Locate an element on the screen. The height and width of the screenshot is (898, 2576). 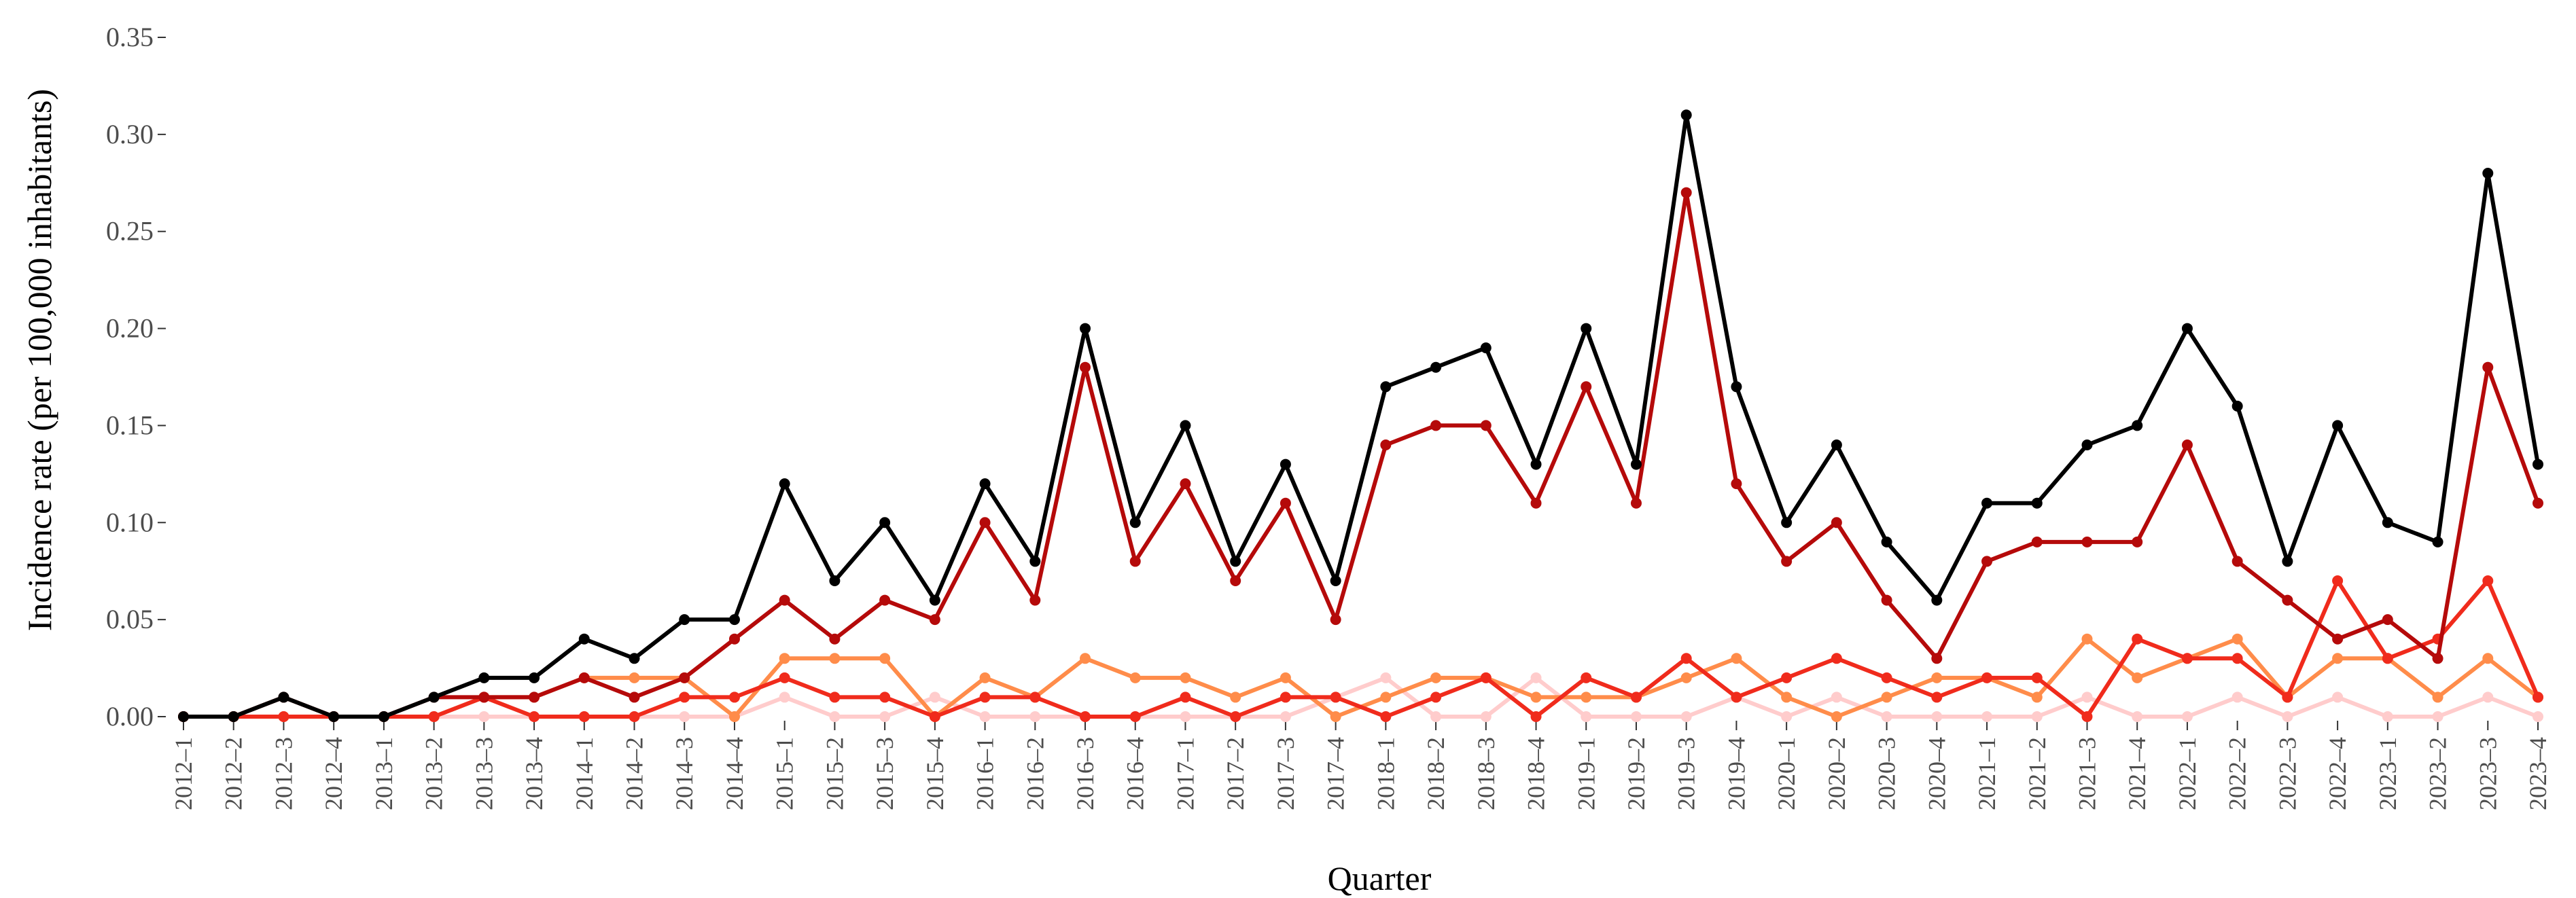
y-axis-ticks: 0.00 0.05 0.10 0.15 0.20 0.25 0.30 0.35 is located at coordinates (136, 377).